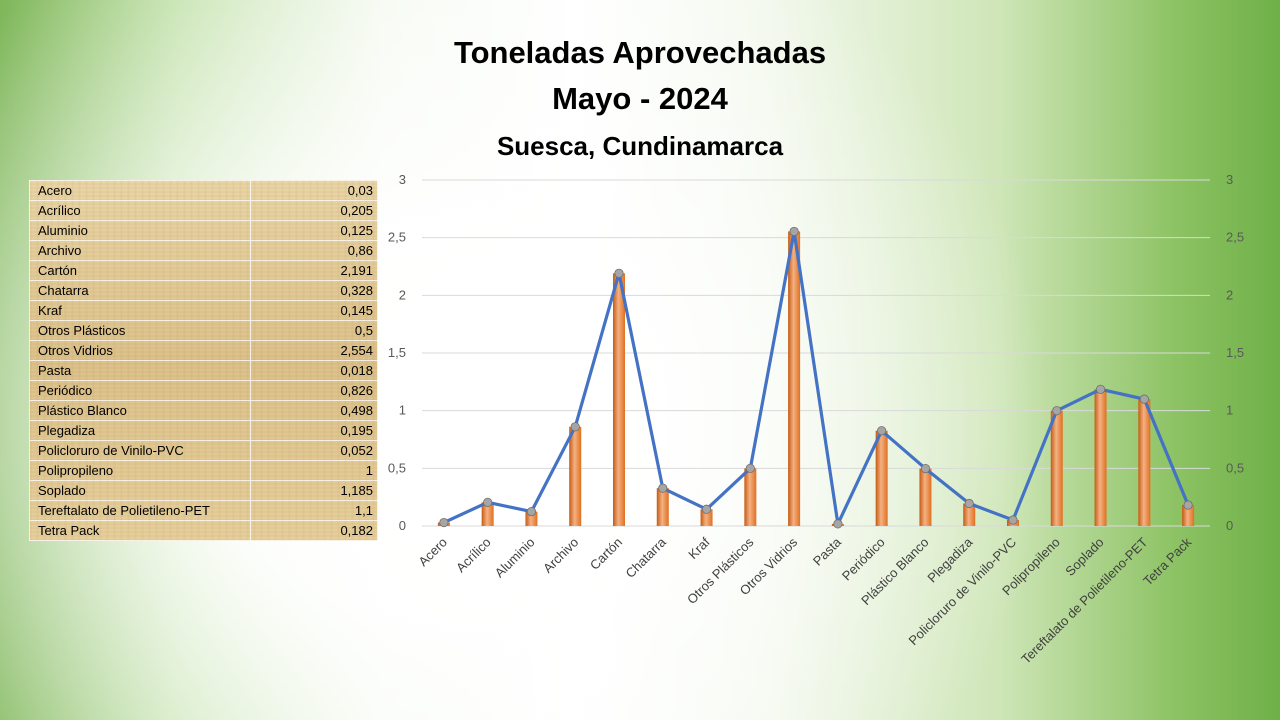 Image resolution: width=1280 pixels, height=720 pixels. What do you see at coordinates (314, 530) in the screenshot?
I see `table-cell-tons: 0,182` at bounding box center [314, 530].